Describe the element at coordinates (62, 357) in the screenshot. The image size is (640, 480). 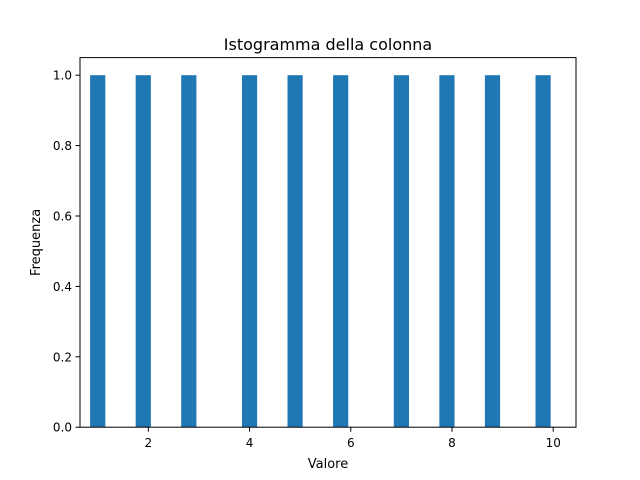
I see `y-tick-label: 0.2` at that location.